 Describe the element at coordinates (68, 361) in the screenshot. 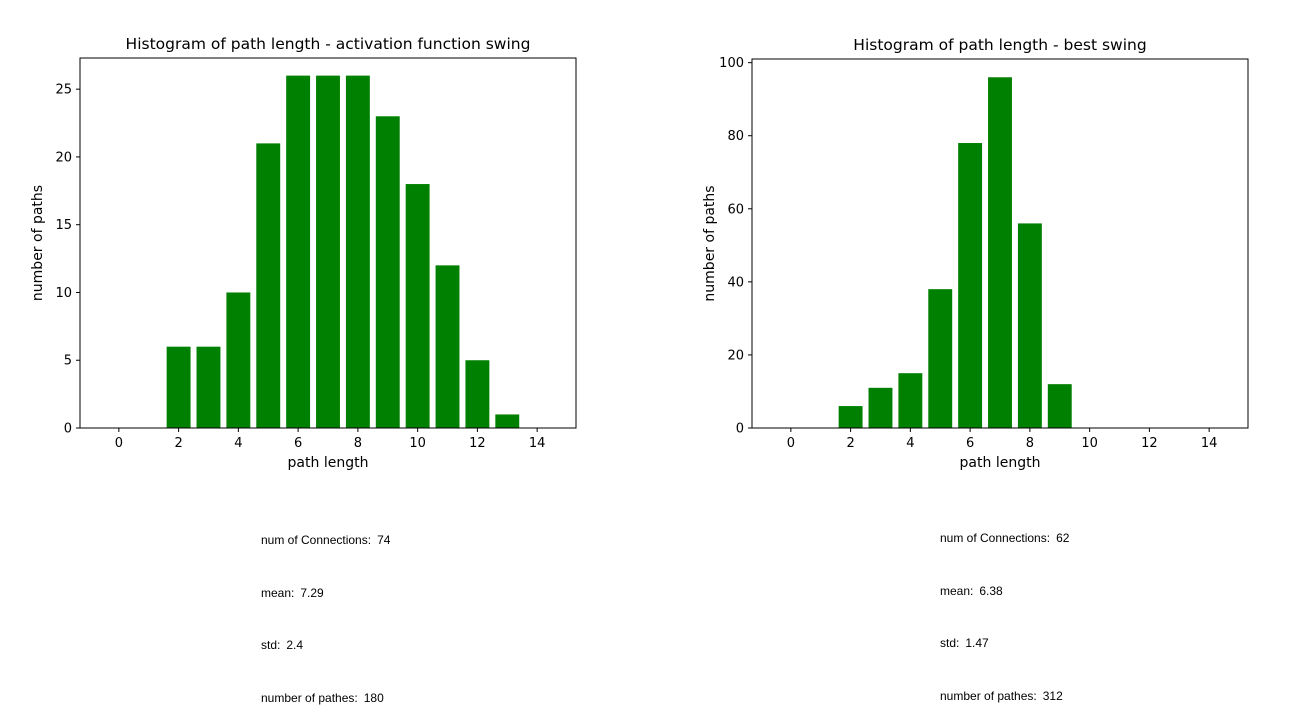

I see `y-tick-label: 5` at that location.